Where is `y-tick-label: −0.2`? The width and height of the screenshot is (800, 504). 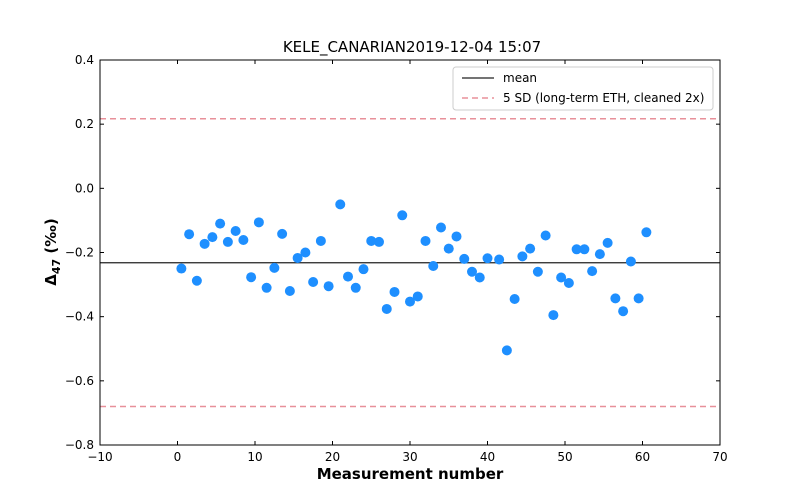
y-tick-label: −0.2 is located at coordinates (79, 253).